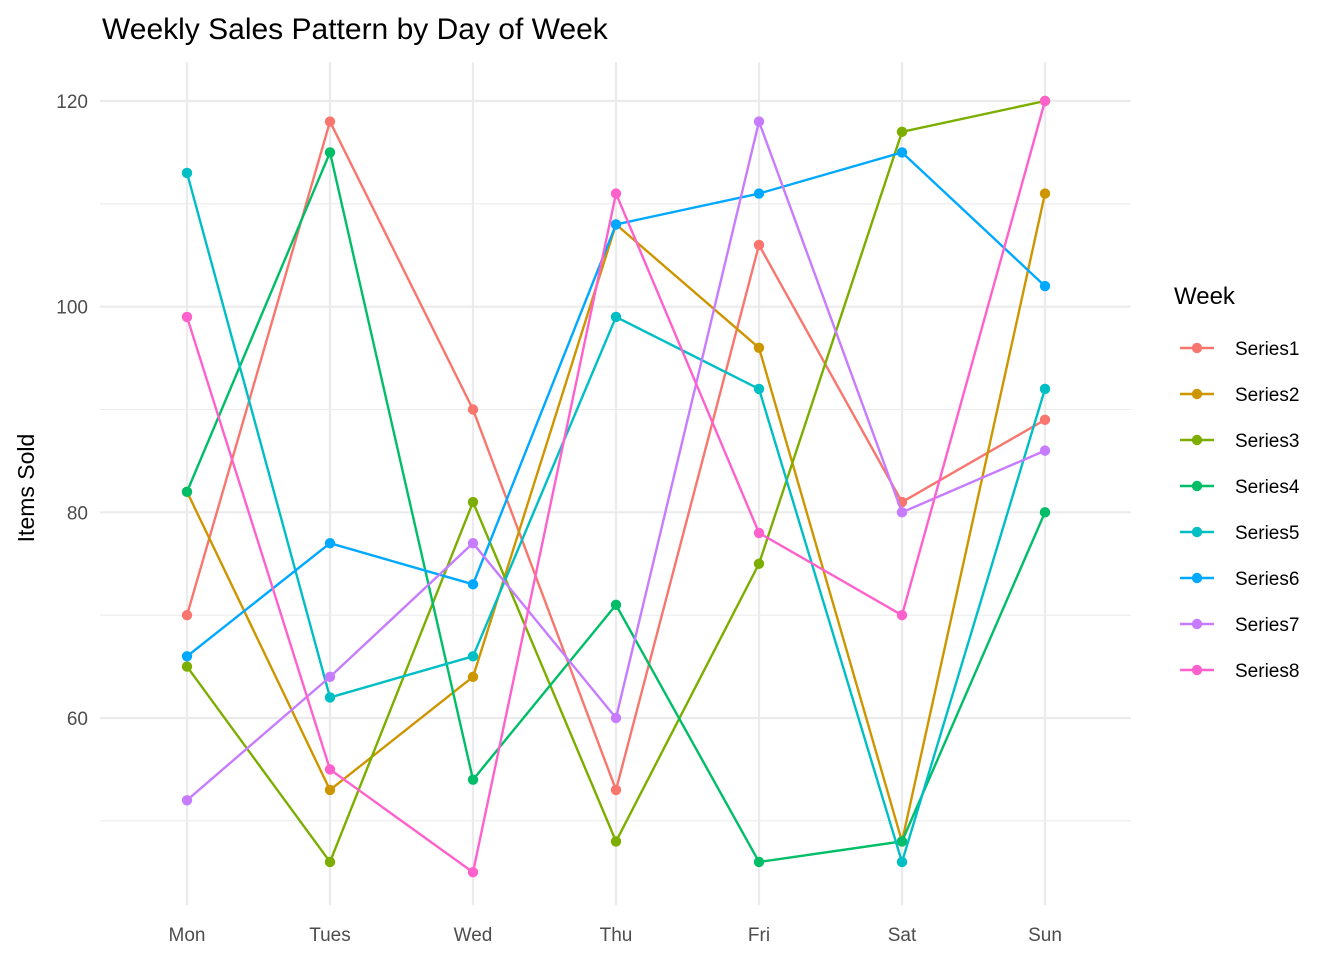 The height and width of the screenshot is (960, 1344). What do you see at coordinates (1267, 441) in the screenshot?
I see `legend-label: Series3` at bounding box center [1267, 441].